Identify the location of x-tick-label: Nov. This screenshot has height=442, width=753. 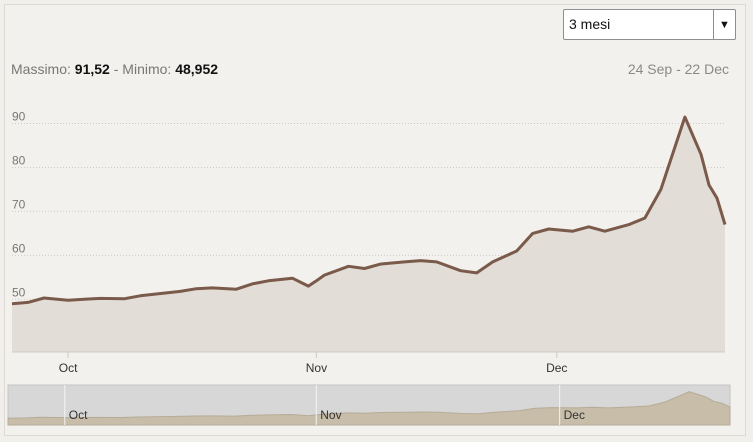
(316, 368).